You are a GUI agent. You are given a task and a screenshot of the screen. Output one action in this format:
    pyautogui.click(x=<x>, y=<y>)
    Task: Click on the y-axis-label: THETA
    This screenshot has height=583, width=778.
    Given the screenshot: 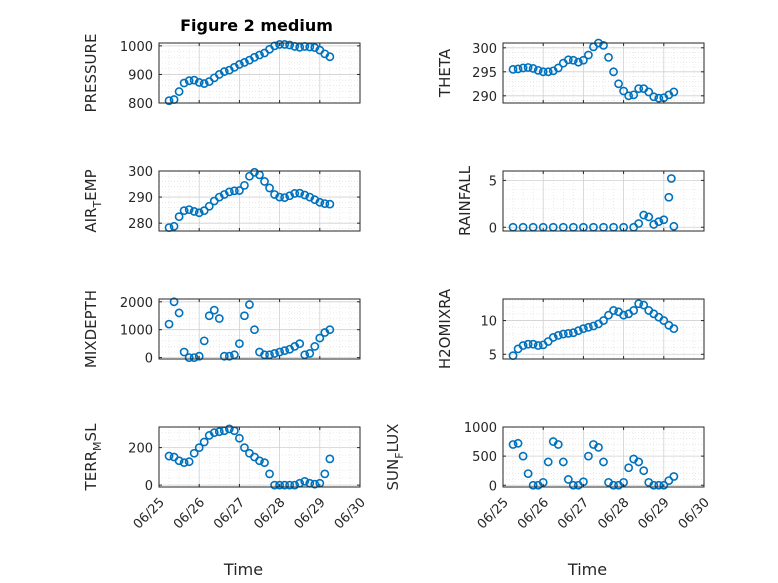 What is the action you would take?
    pyautogui.click(x=445, y=73)
    